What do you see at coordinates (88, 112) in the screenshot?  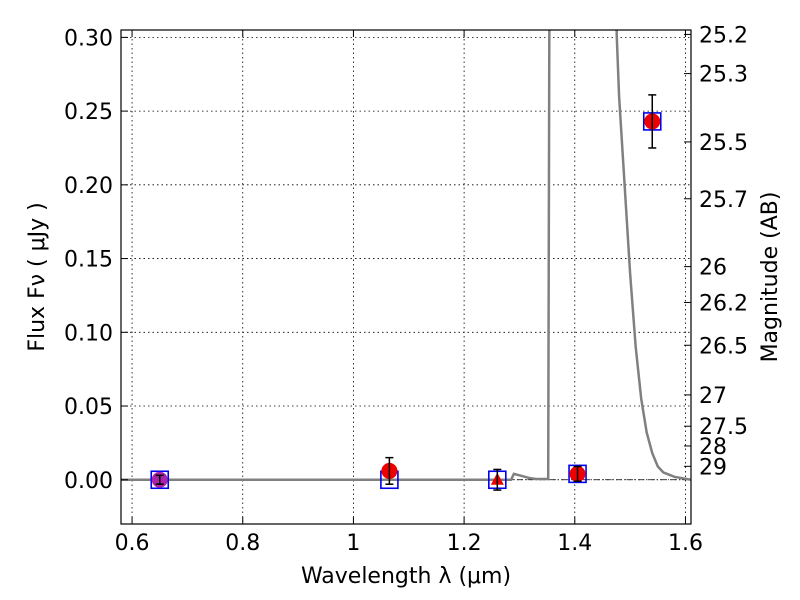 I see `y-tick-label: 0.25` at bounding box center [88, 112].